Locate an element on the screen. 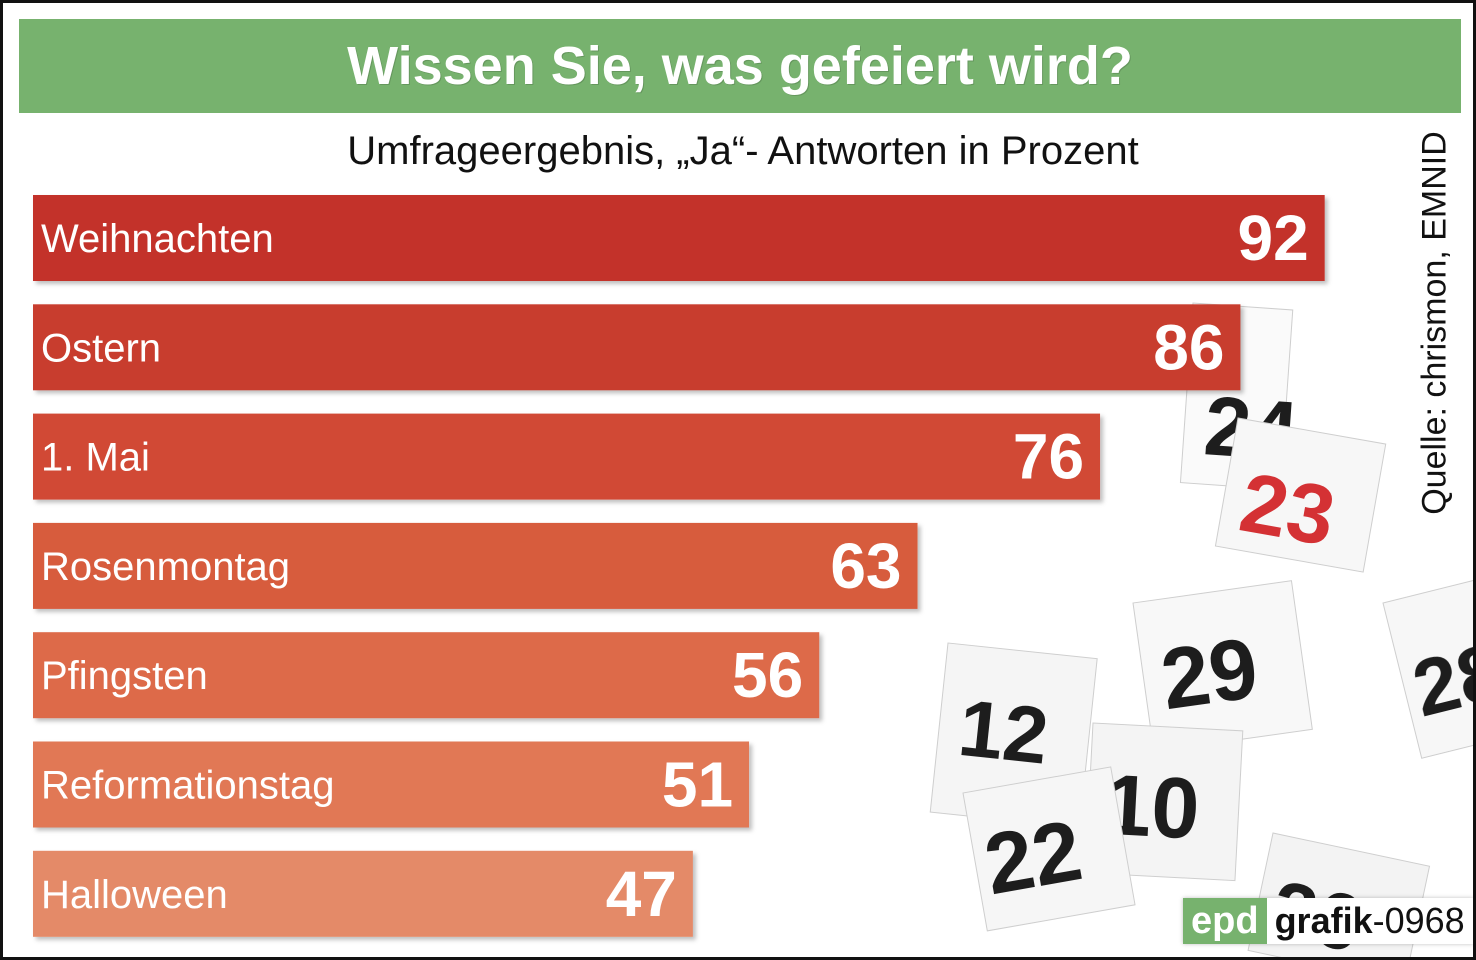 The width and height of the screenshot is (1476, 960). category-label: Halloween is located at coordinates (134, 895).